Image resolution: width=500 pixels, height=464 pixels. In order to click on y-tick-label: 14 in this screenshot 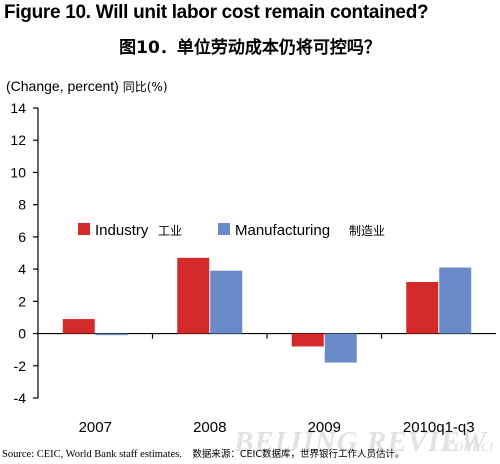, I will do `click(18, 108)`.